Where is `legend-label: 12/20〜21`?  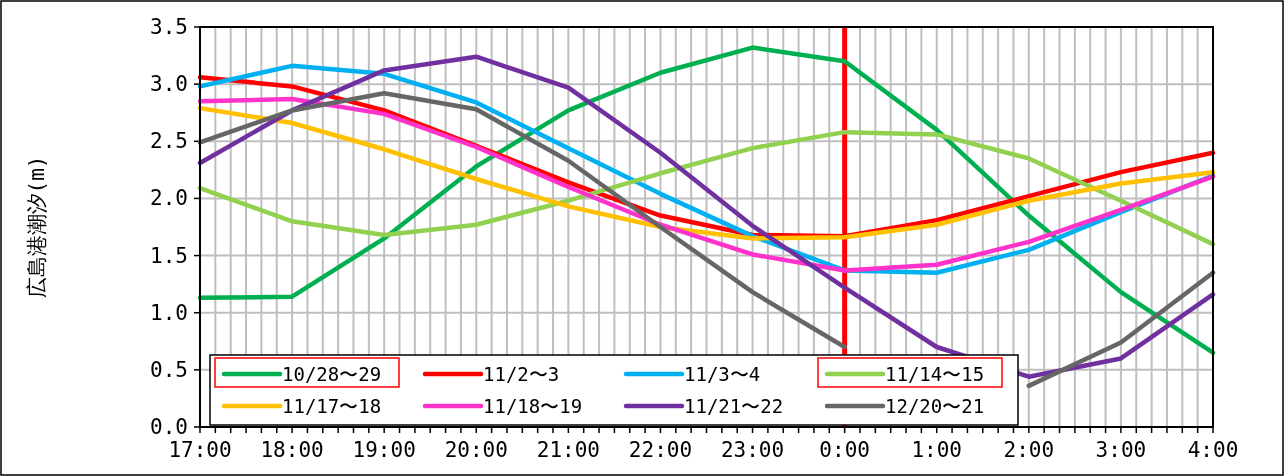 legend-label: 12/20〜21 is located at coordinates (935, 406).